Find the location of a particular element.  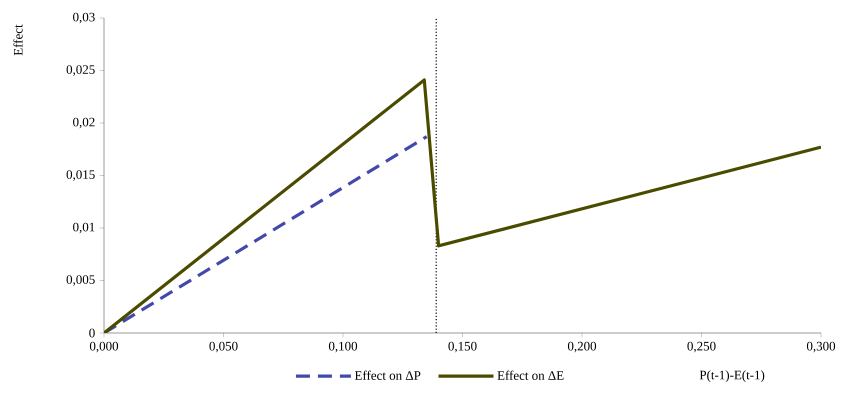

x-tick-label: 0,050 is located at coordinates (223, 347).